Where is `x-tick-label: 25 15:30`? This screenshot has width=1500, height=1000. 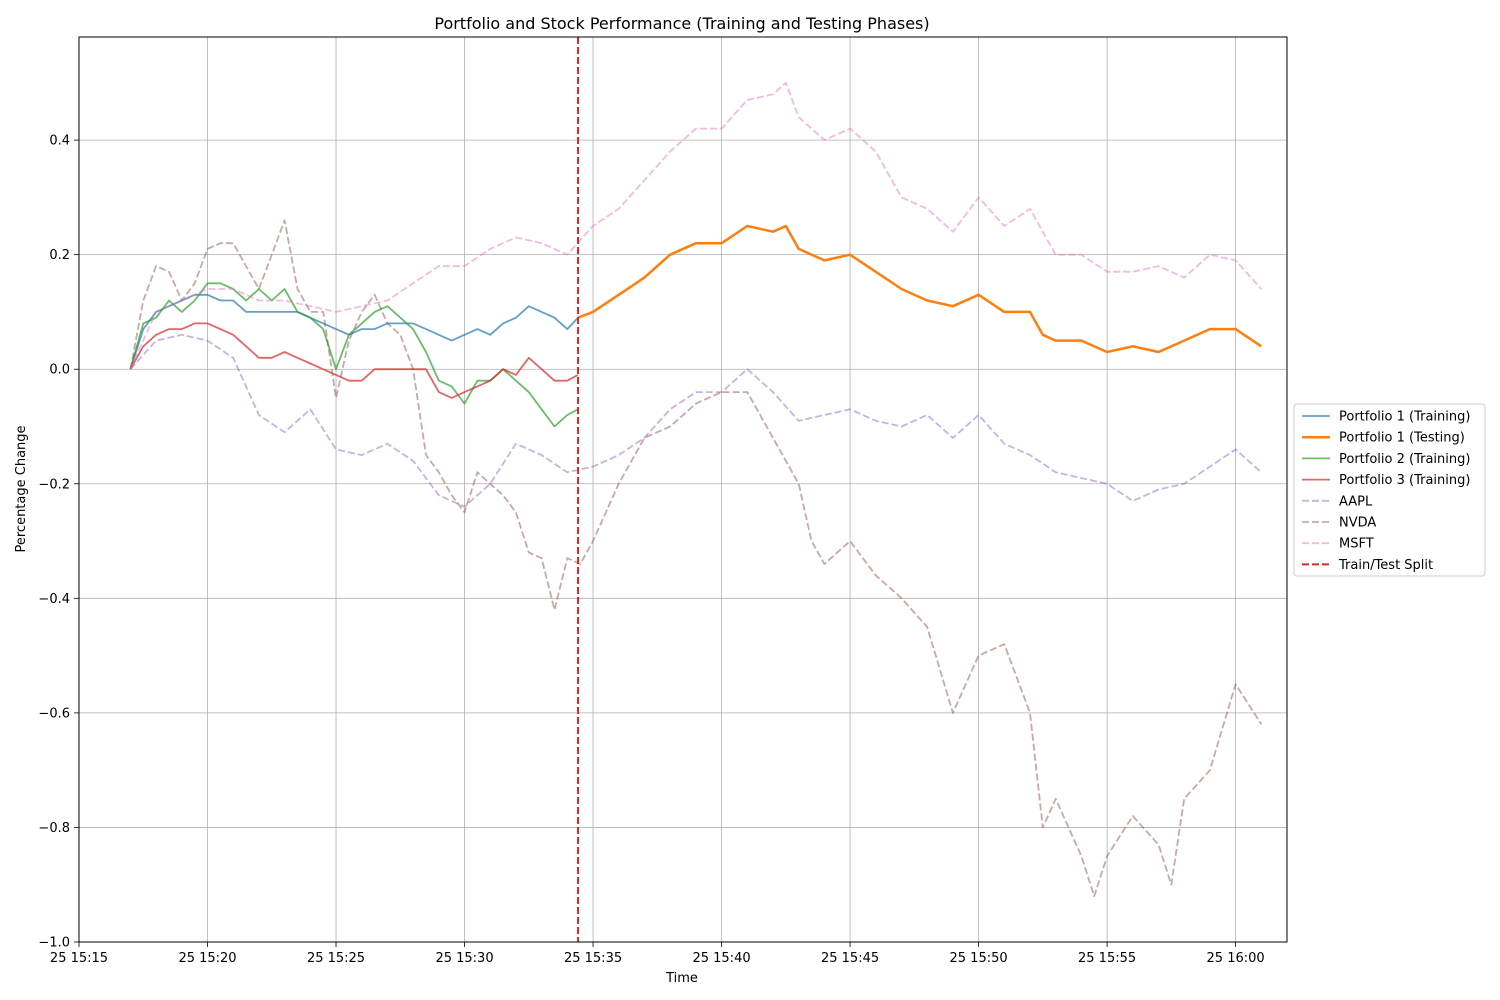
x-tick-label: 25 15:30 is located at coordinates (464, 958).